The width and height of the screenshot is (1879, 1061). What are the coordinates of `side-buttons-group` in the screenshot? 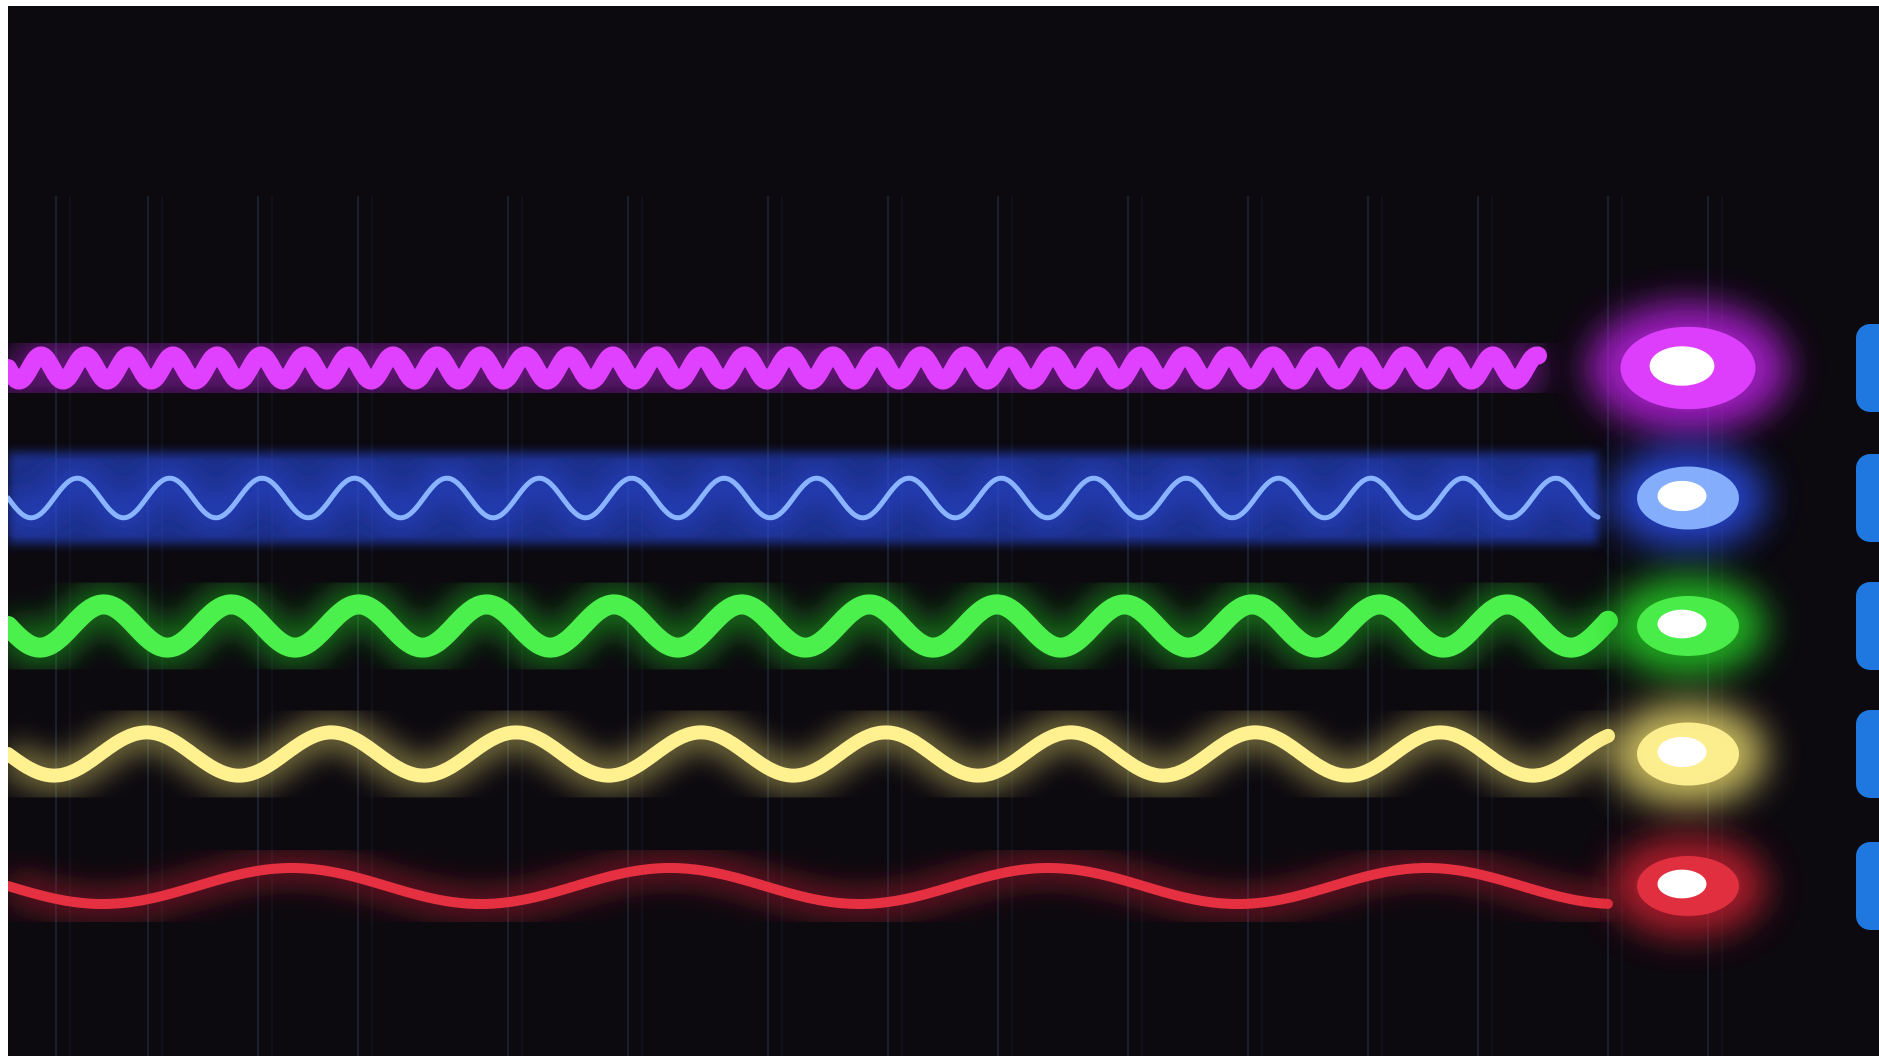 It's located at (1867, 627).